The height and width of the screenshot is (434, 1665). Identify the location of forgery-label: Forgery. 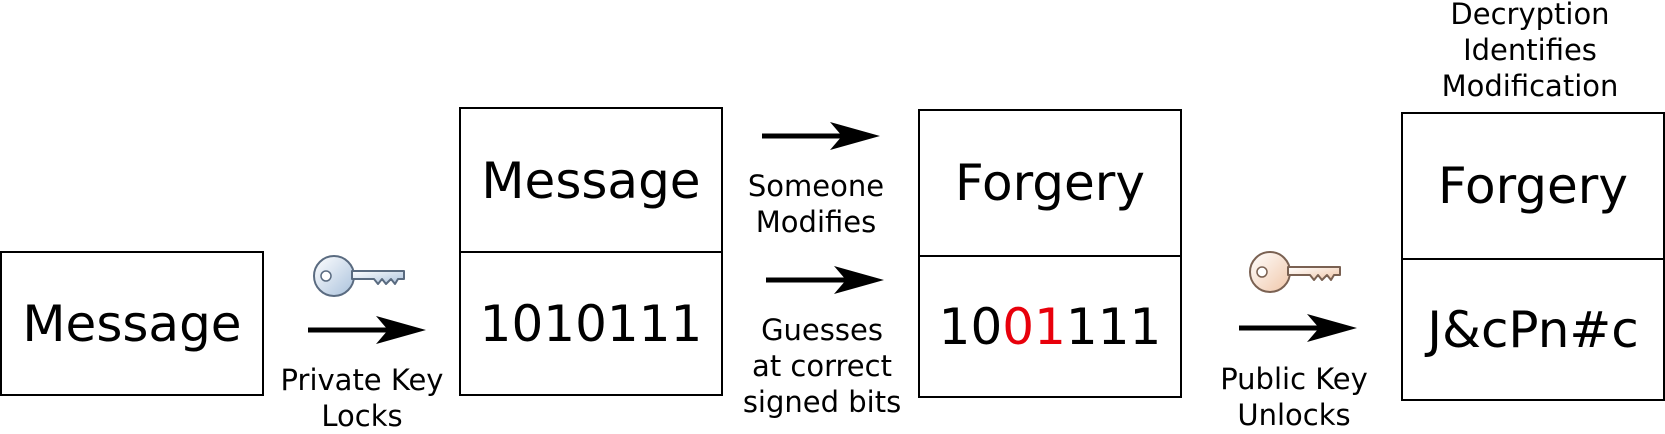
(1050, 183).